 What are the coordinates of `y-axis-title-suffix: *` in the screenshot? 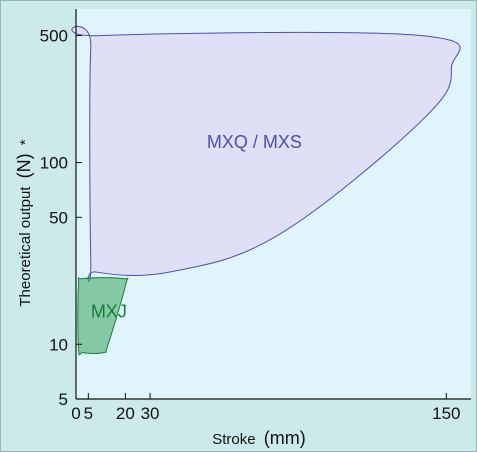 It's located at (25, 142).